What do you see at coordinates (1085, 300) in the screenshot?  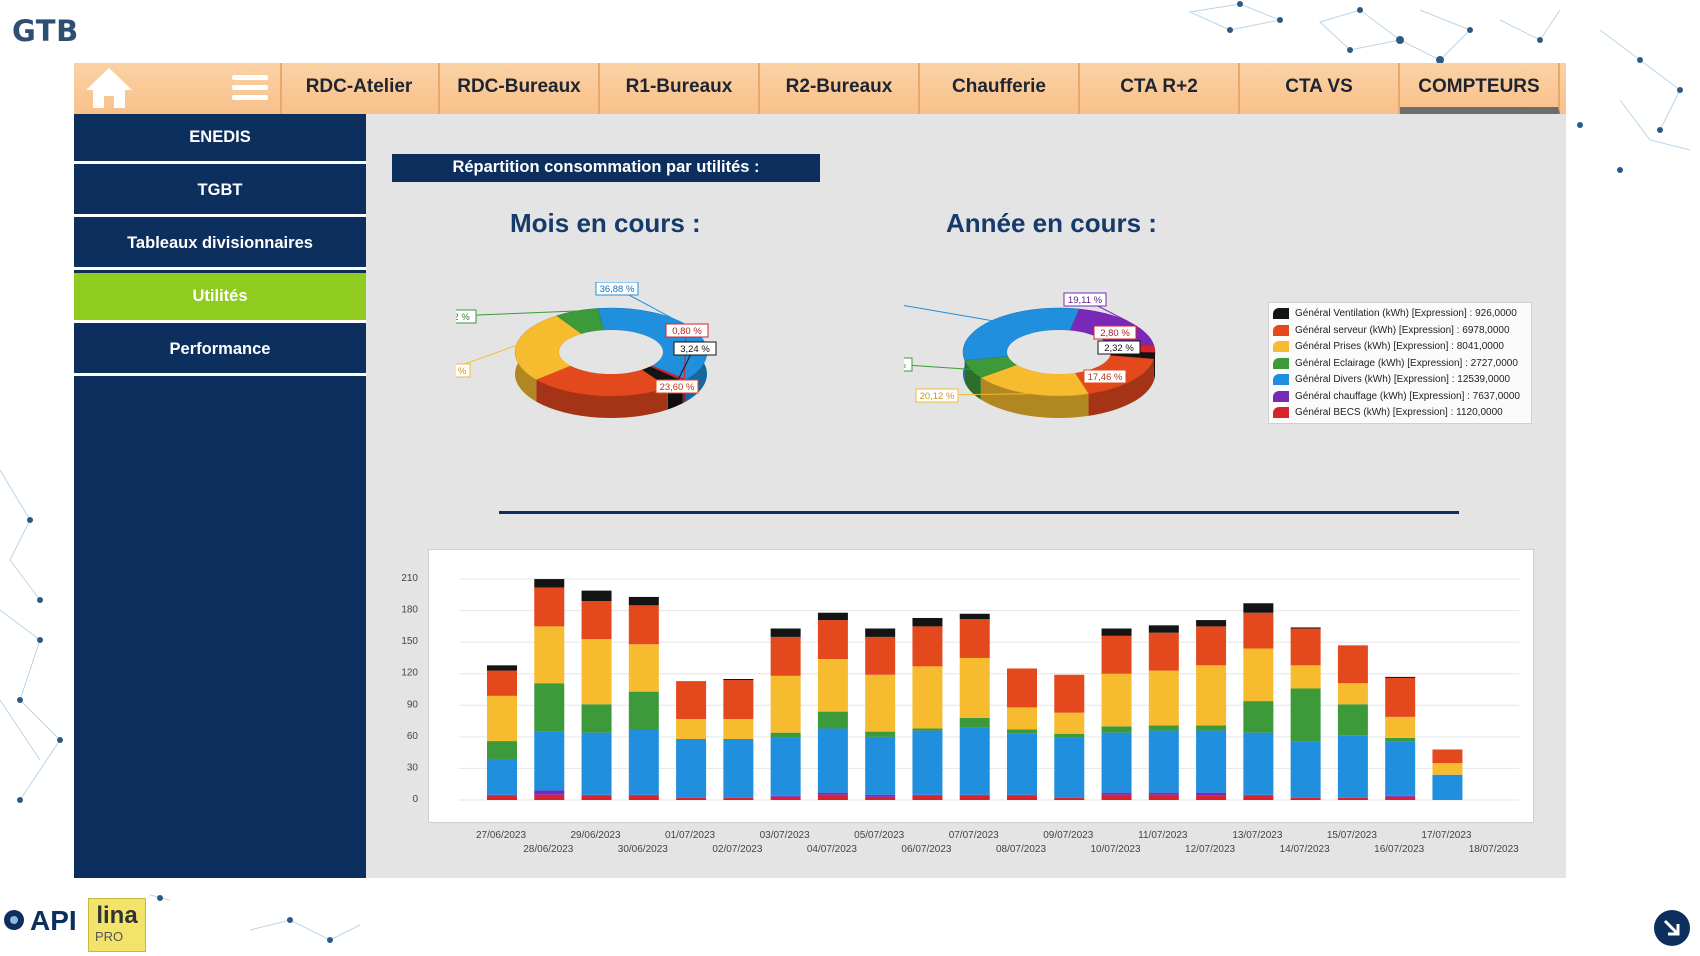 I see `svg-text: 19,11 %` at bounding box center [1085, 300].